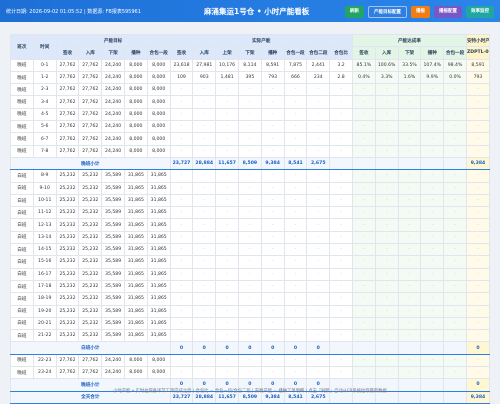  I want to click on header-row: 班次时间产能目标实际产能产能达成率安特小时产能(播种), so click(250, 46).